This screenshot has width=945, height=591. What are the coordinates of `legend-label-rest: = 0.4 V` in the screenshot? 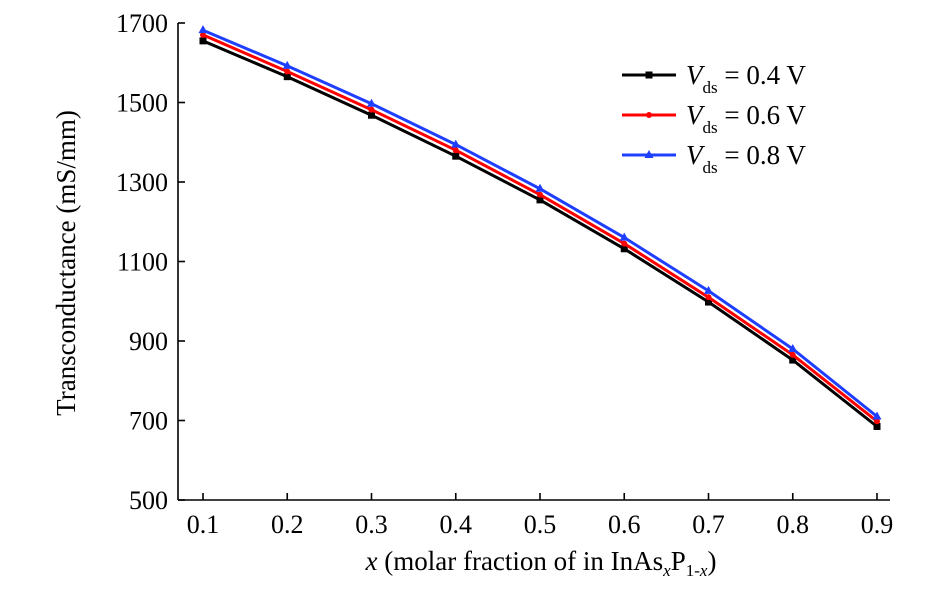 It's located at (762, 75).